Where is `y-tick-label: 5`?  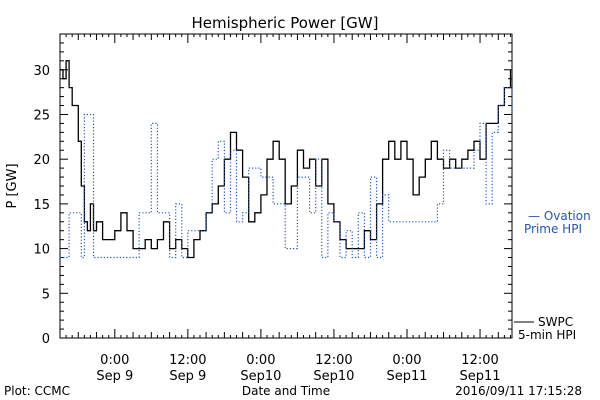 y-tick-label: 5 is located at coordinates (46, 294).